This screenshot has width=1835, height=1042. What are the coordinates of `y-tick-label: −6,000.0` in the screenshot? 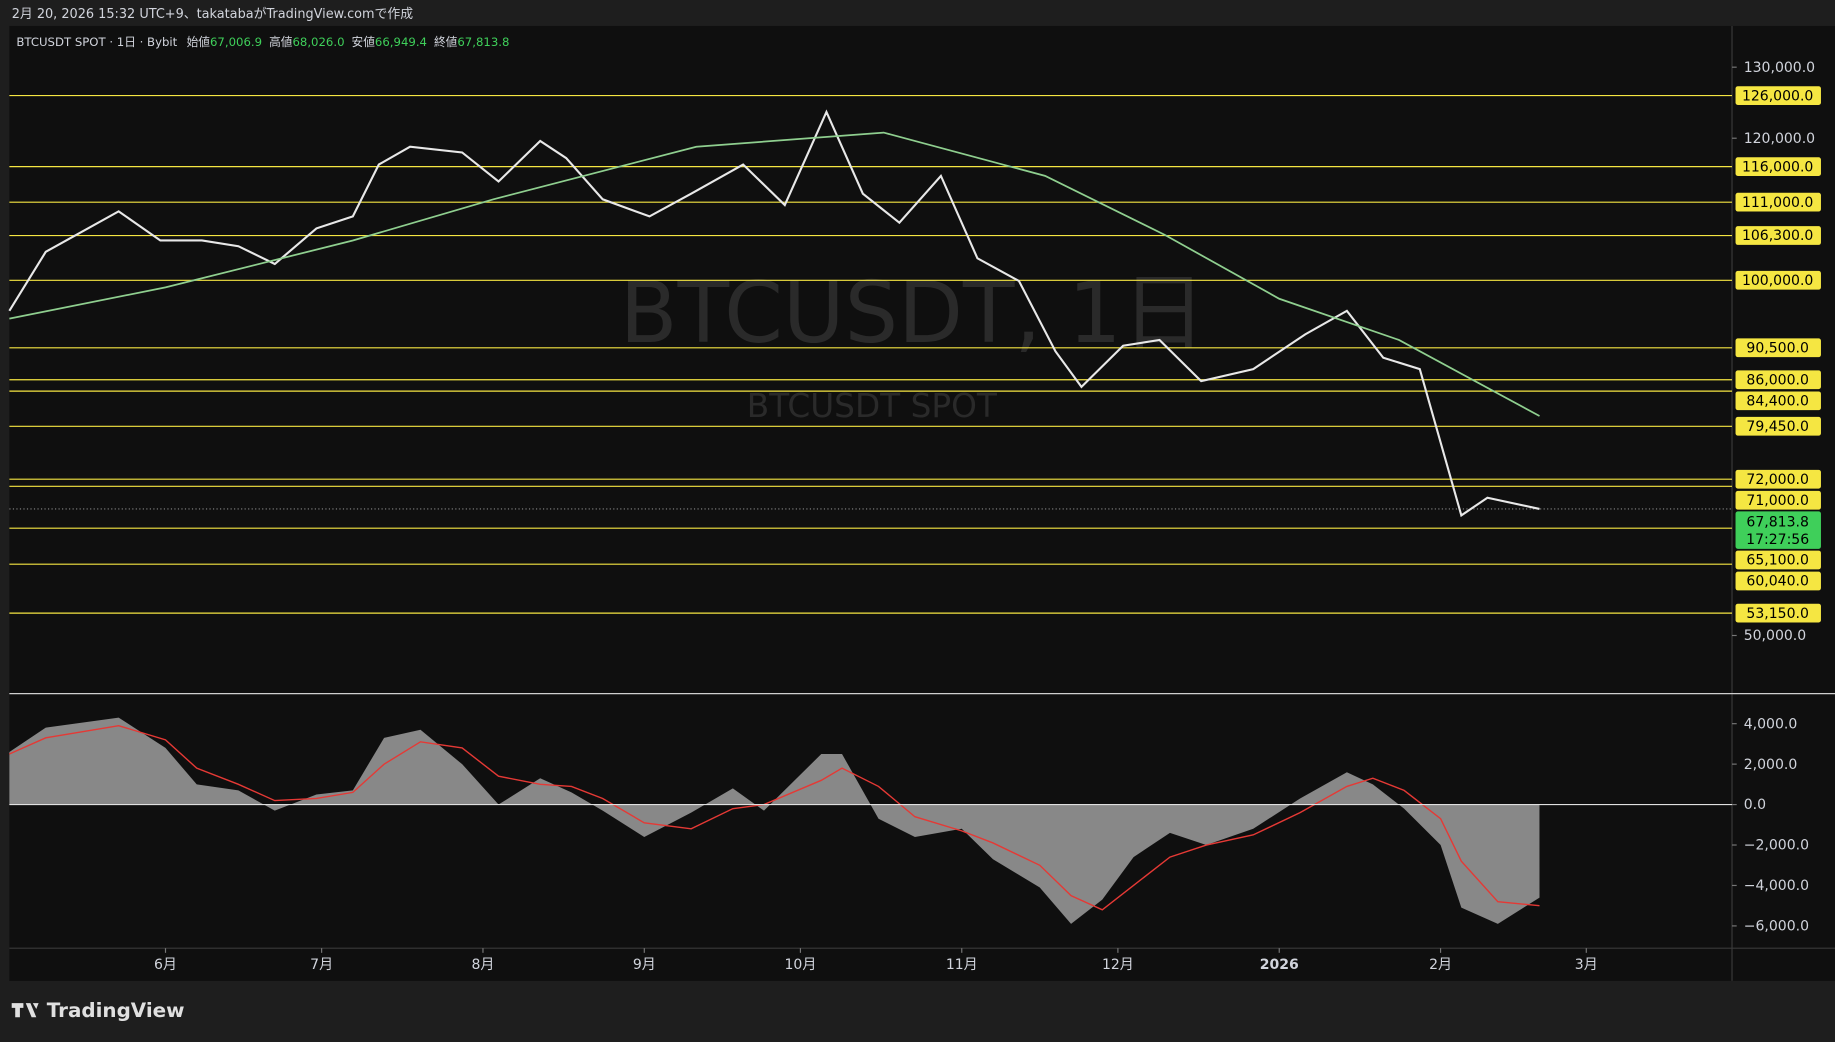 It's located at (1776, 927).